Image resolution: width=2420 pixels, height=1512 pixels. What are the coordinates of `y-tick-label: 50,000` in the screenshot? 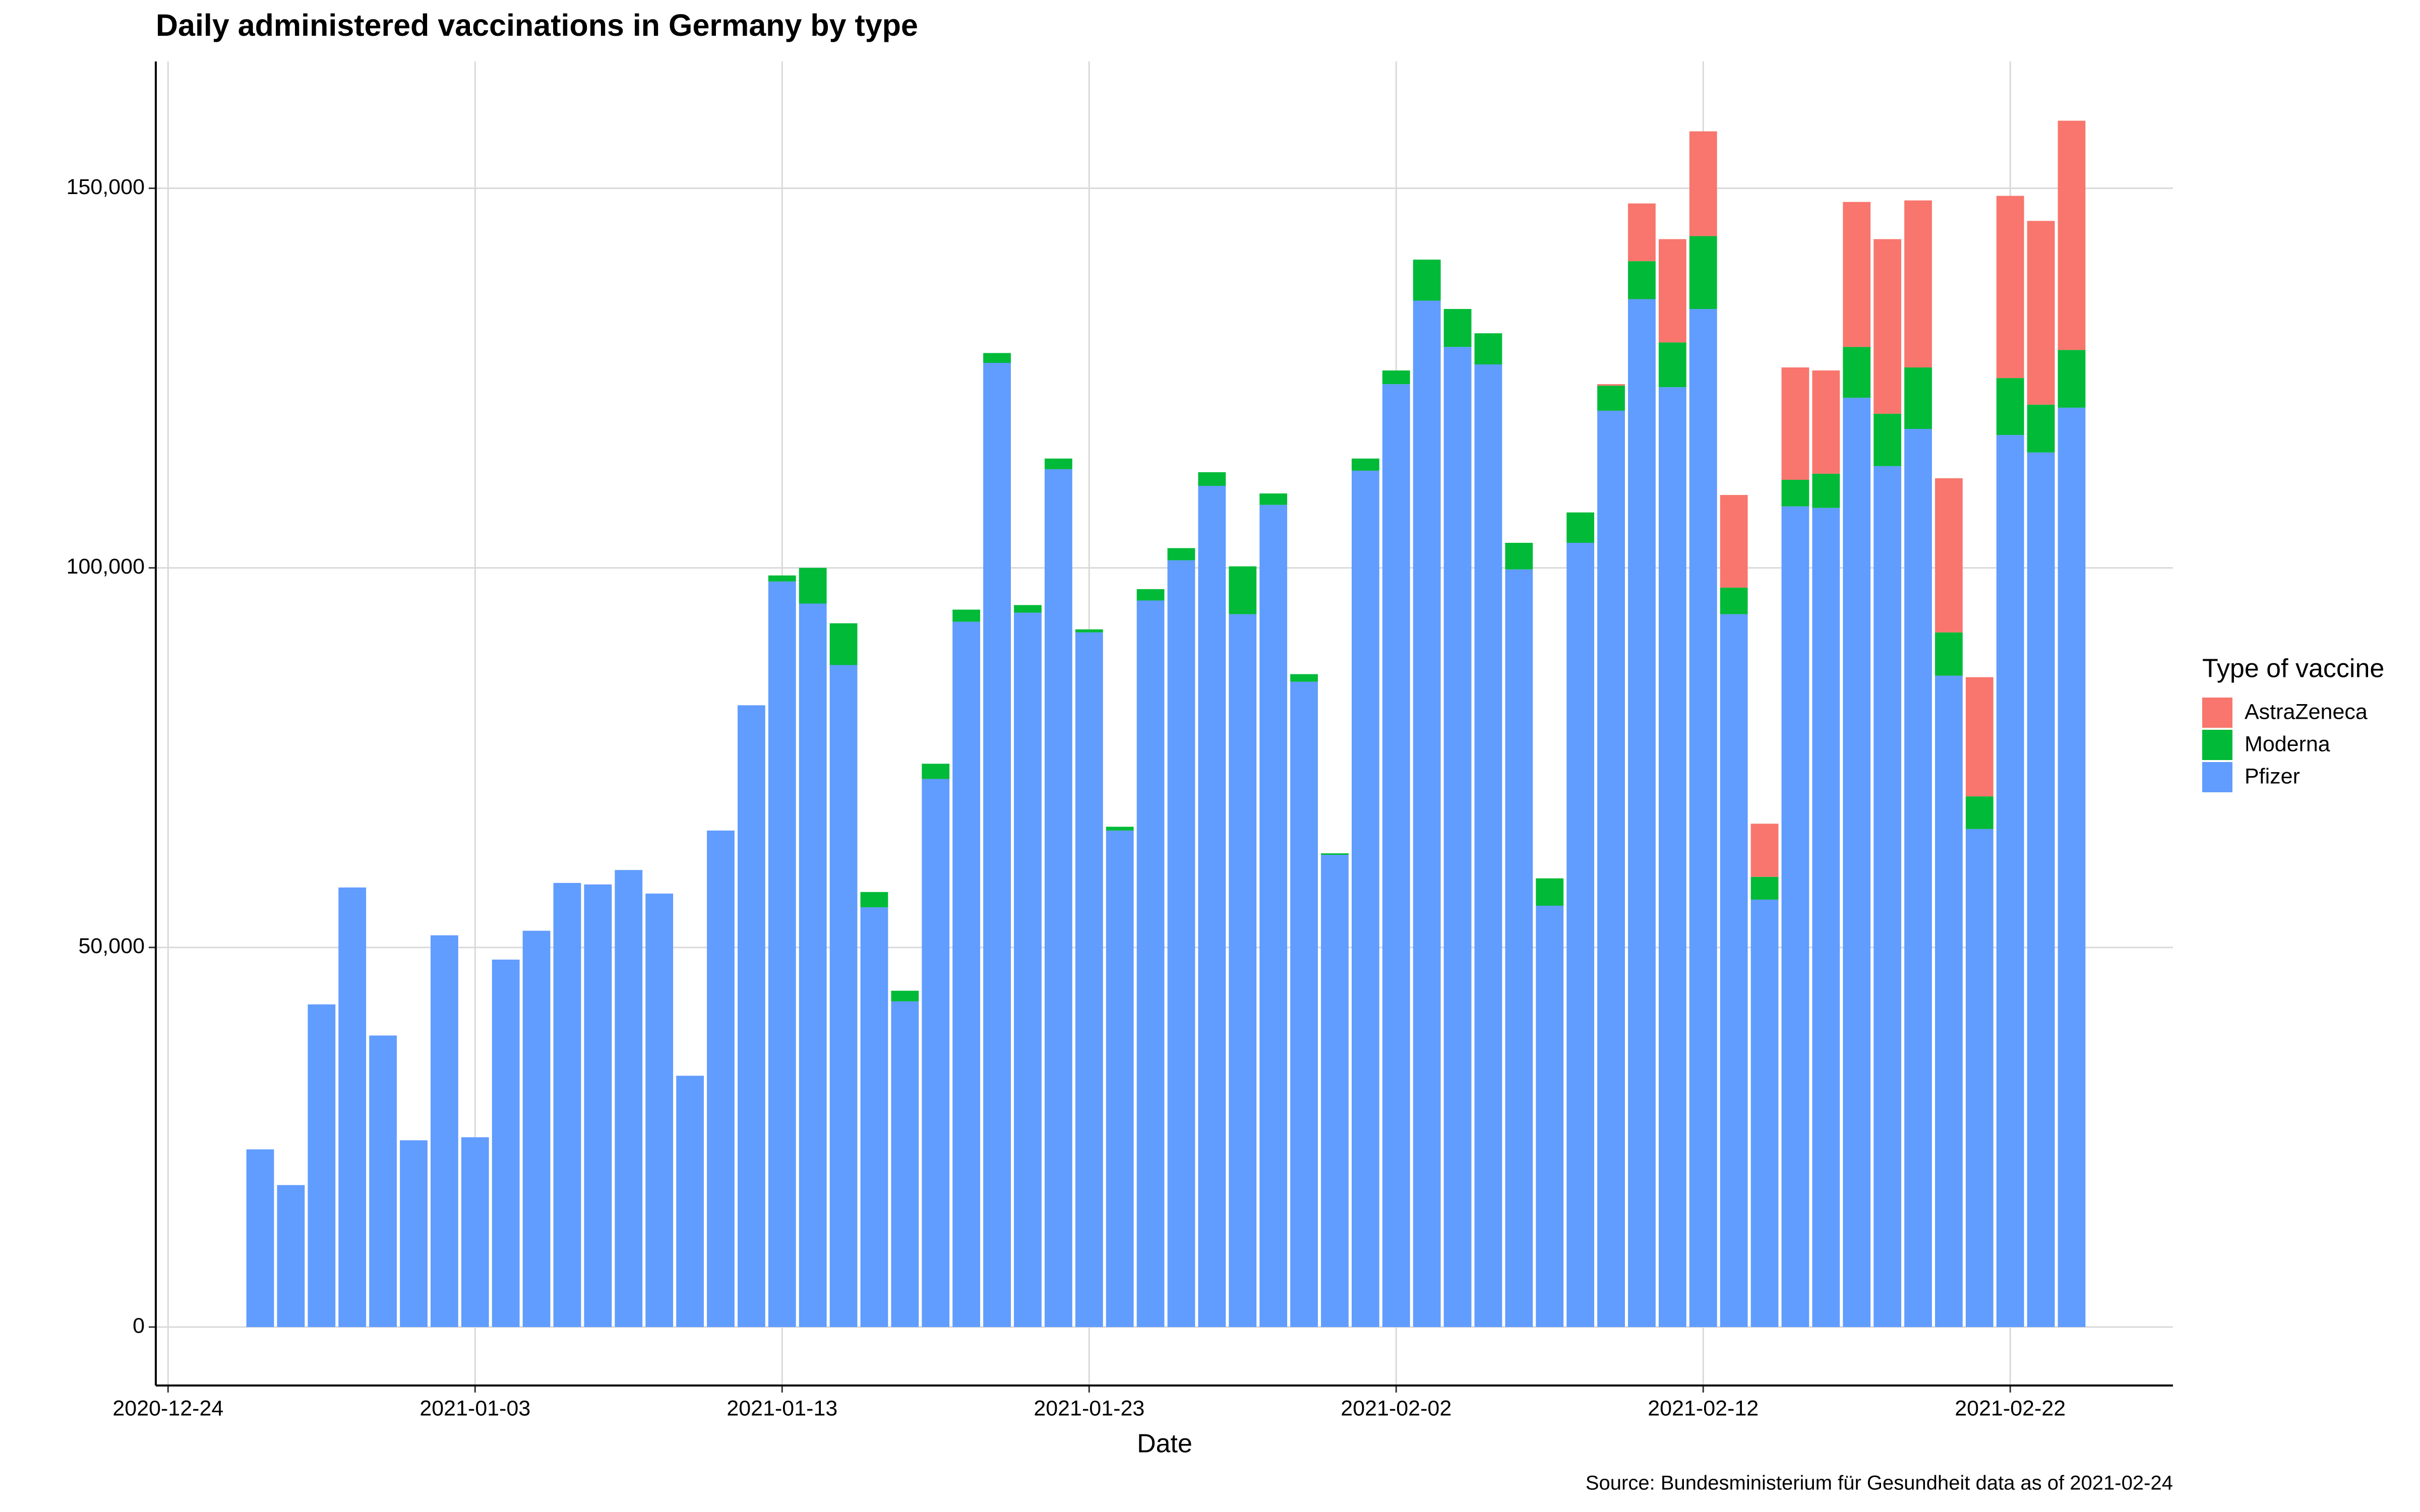 It's located at (111, 946).